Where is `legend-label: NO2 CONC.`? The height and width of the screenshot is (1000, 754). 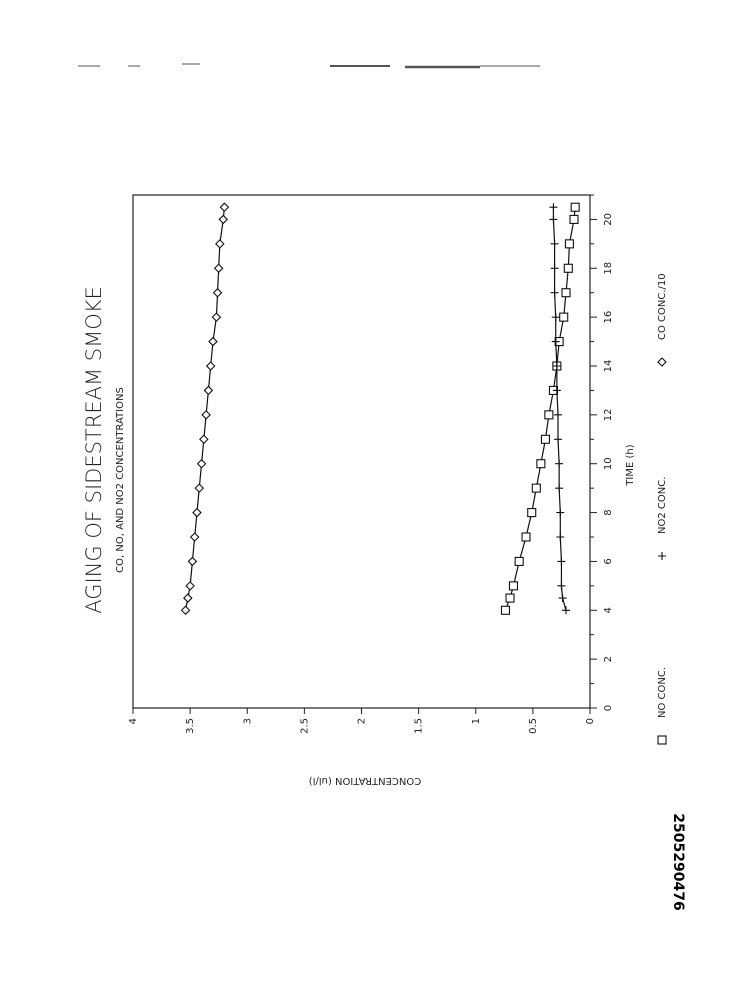
legend-label: NO2 CONC. is located at coordinates (662, 505).